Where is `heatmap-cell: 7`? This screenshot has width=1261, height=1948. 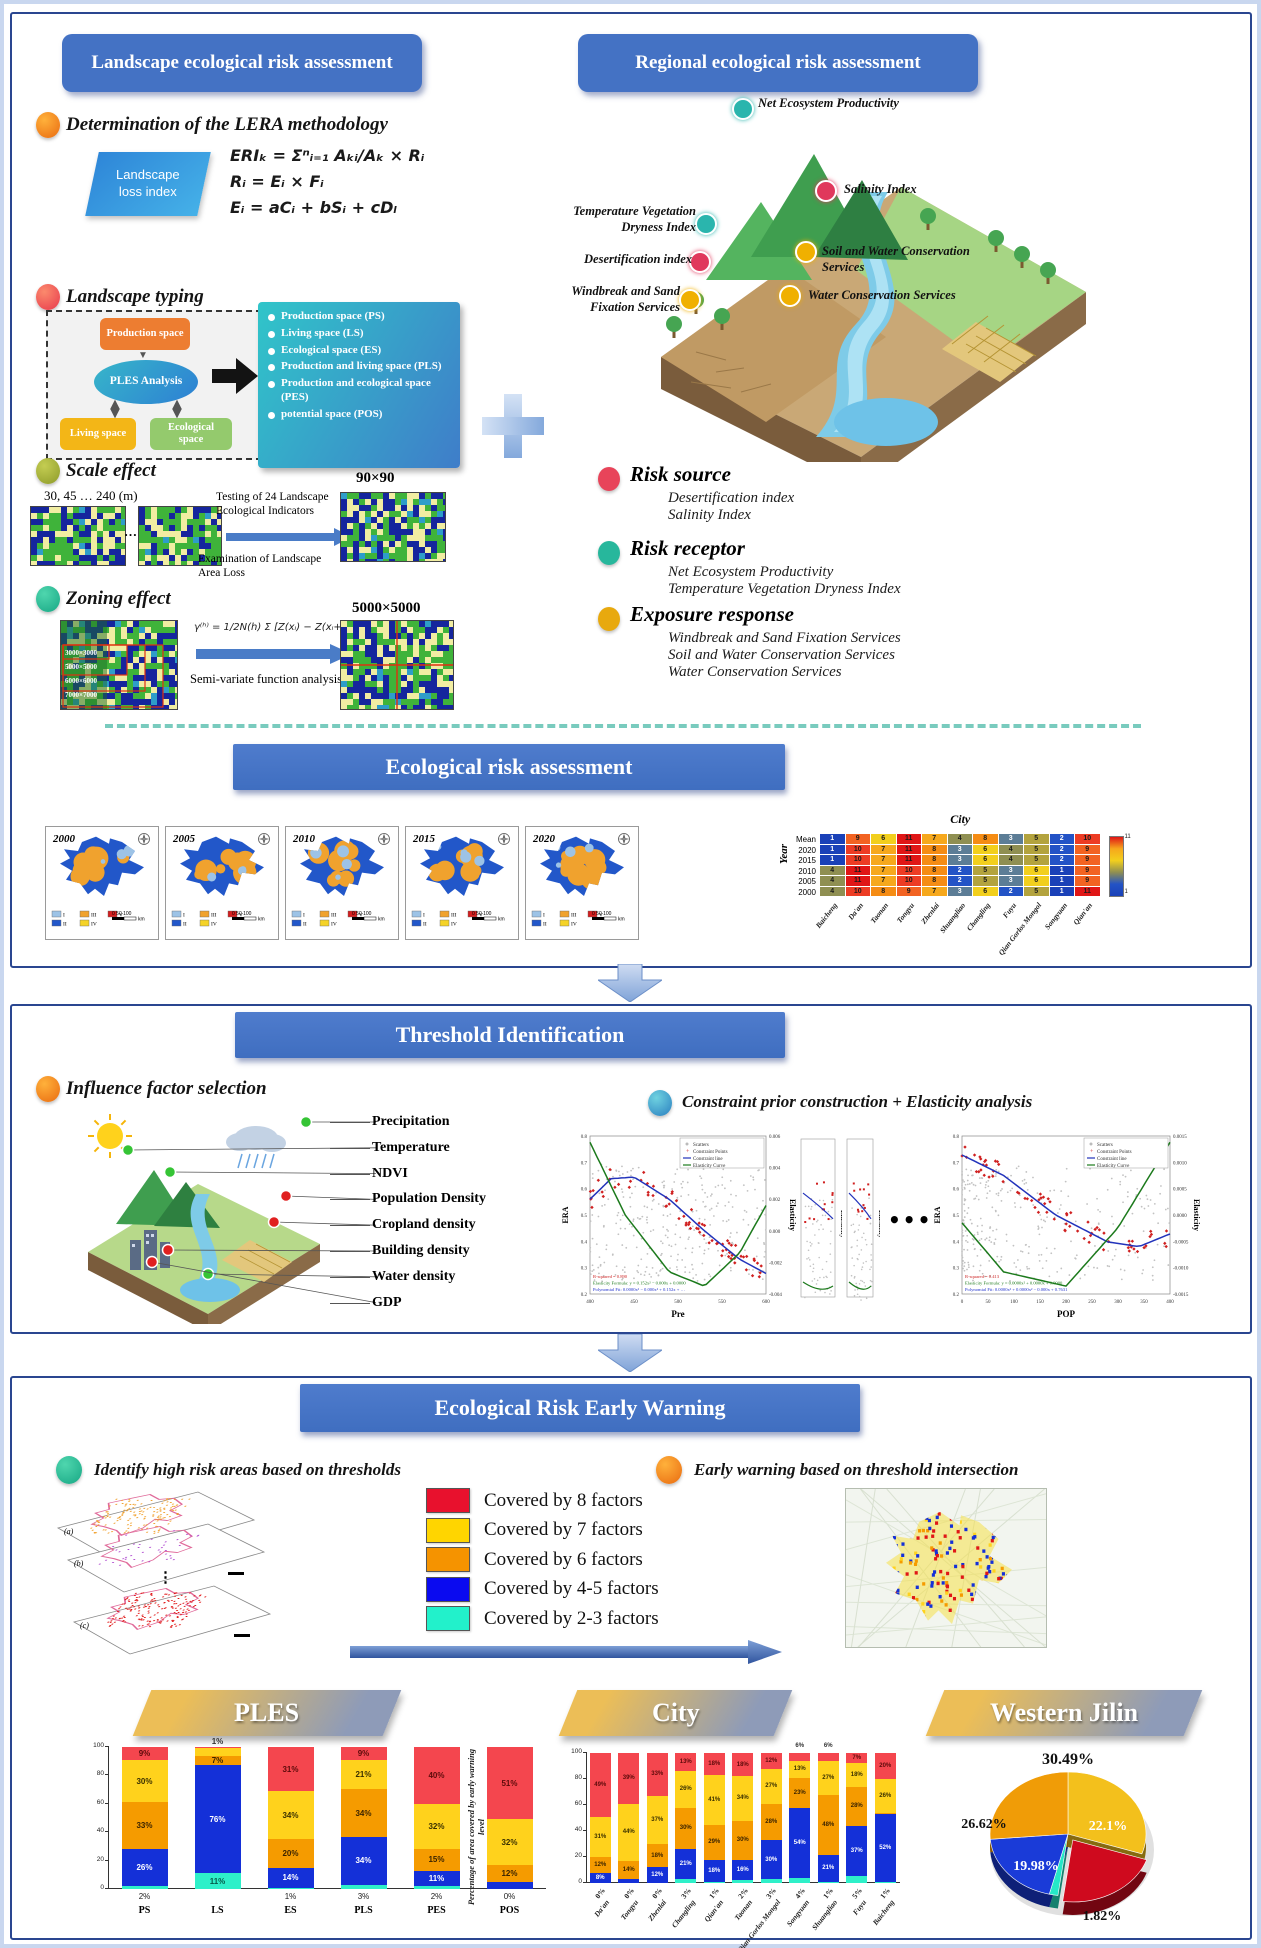 heatmap-cell: 7 is located at coordinates (934, 891).